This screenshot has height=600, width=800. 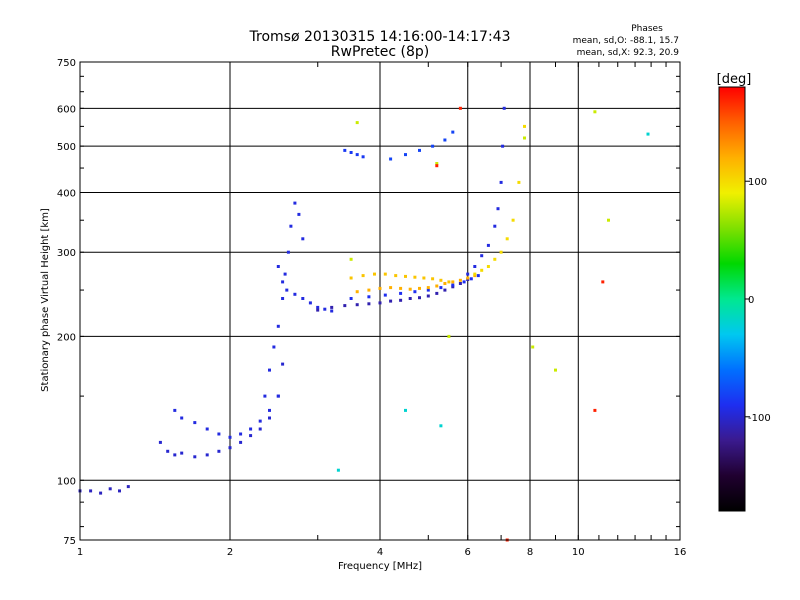 I want to click on colorbar-label: [deg], so click(x=734, y=79).